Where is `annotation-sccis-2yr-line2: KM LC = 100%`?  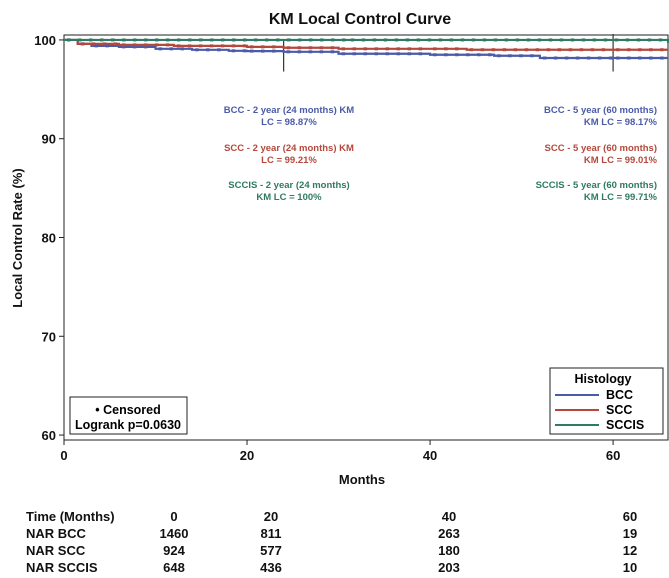
annotation-sccis-2yr-line2: KM LC = 100% is located at coordinates (289, 197).